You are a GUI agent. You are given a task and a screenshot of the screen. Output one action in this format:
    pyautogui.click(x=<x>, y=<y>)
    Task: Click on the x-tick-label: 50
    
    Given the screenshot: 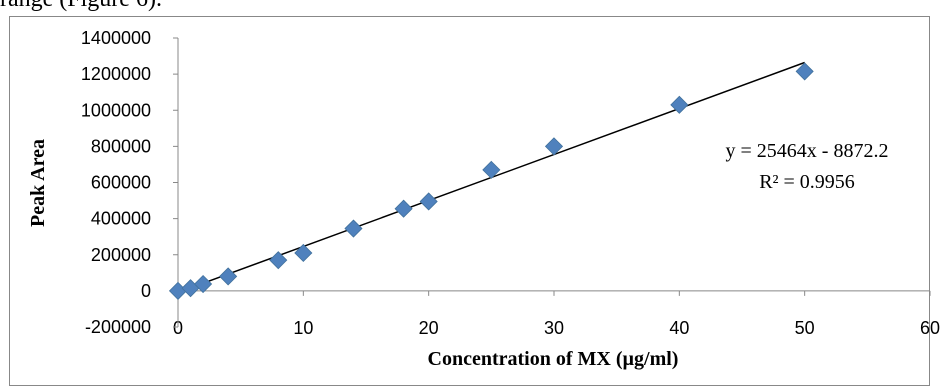 What is the action you would take?
    pyautogui.click(x=805, y=328)
    